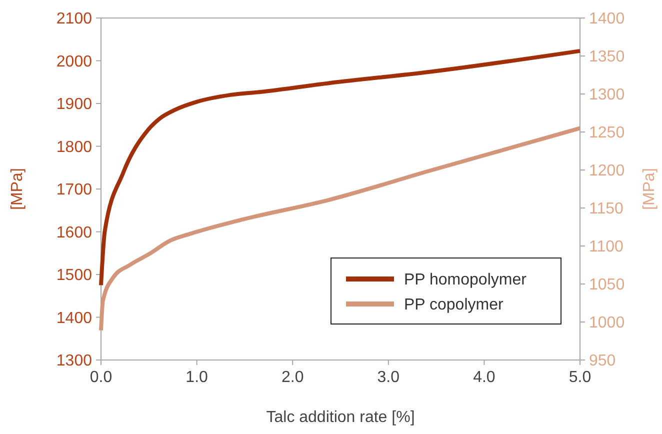  Describe the element at coordinates (649, 189) in the screenshot. I see `y2-axis-title: [MPa]` at that location.